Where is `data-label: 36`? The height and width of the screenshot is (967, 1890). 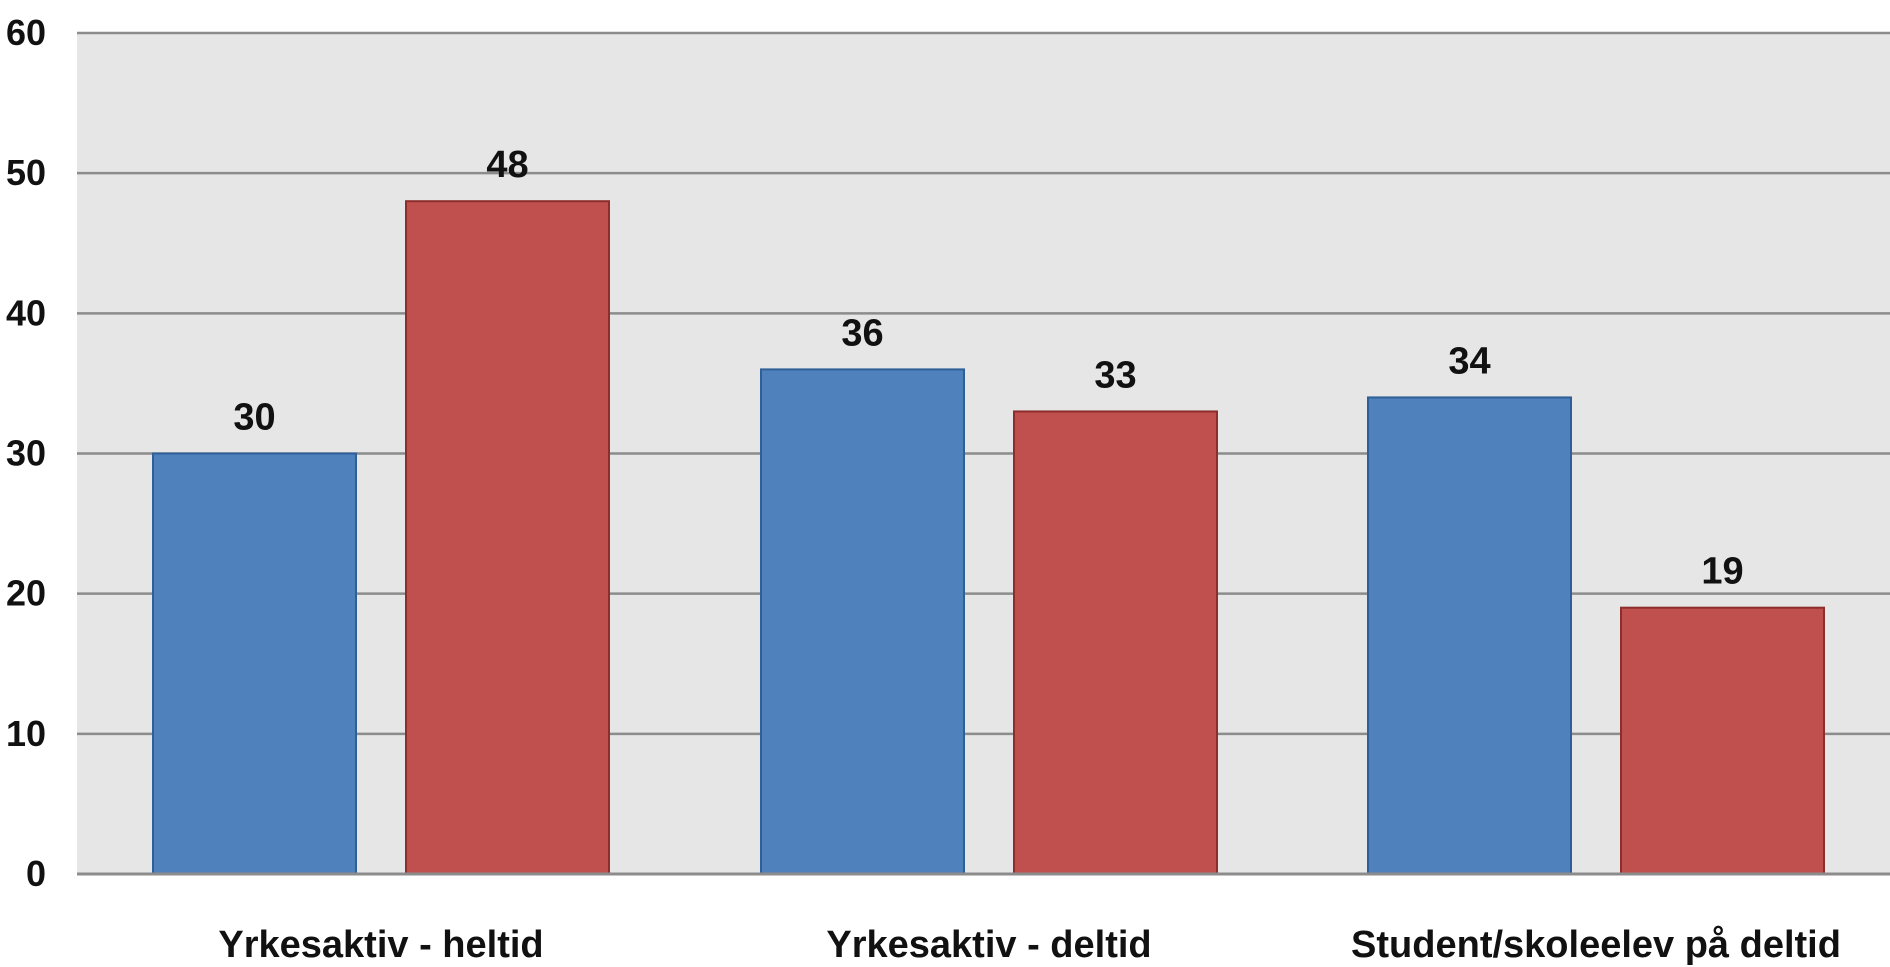
data-label: 36 is located at coordinates (862, 333).